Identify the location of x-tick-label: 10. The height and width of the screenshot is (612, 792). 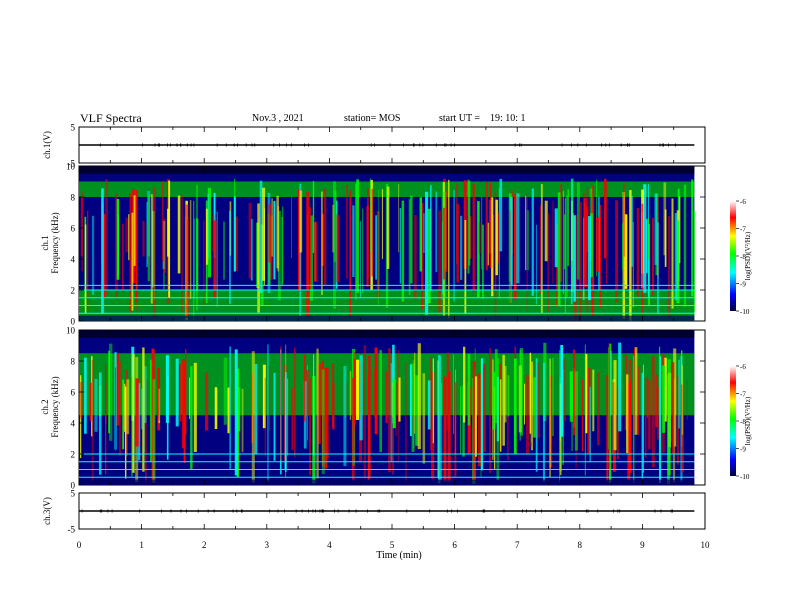
(706, 545).